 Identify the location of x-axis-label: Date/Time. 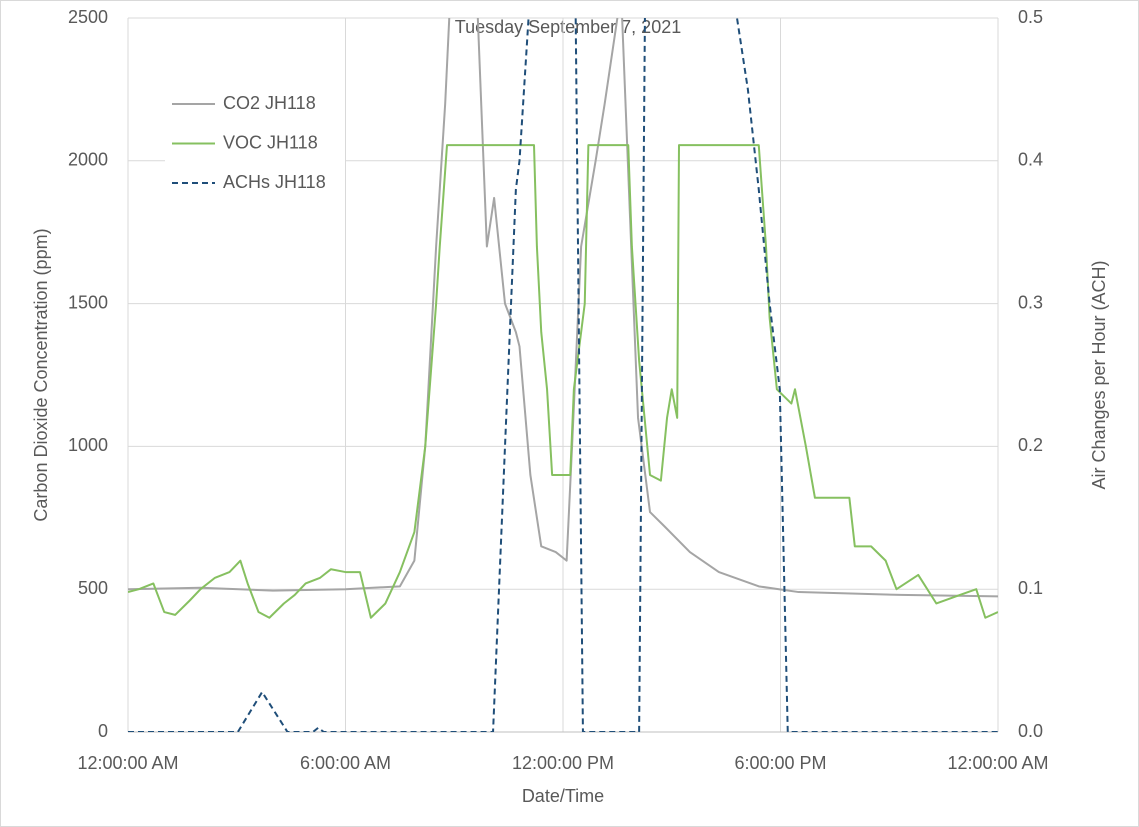
(563, 796).